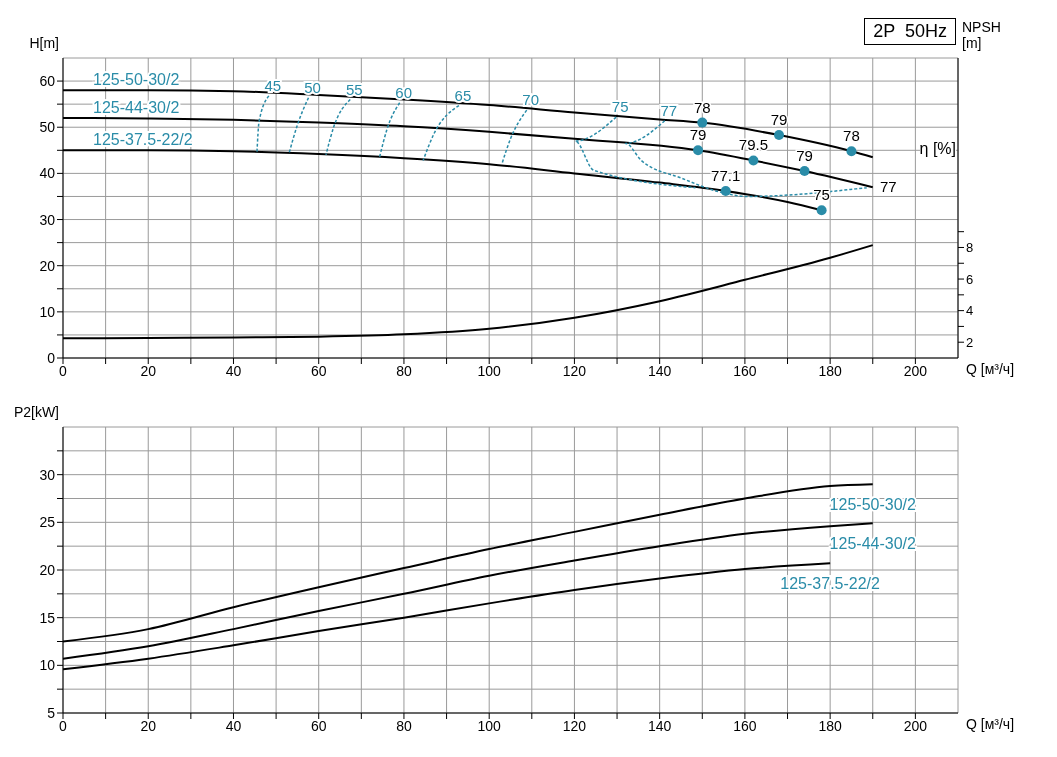 The height and width of the screenshot is (757, 1057). What do you see at coordinates (51, 357) in the screenshot?
I see `y-tick-label: 0` at bounding box center [51, 357].